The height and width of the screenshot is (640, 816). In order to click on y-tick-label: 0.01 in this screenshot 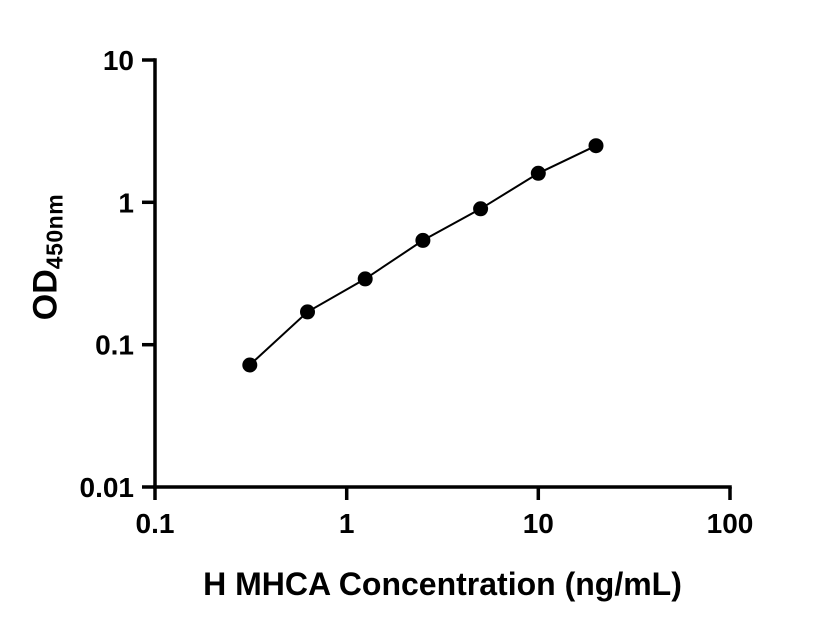, I will do `click(107, 487)`.